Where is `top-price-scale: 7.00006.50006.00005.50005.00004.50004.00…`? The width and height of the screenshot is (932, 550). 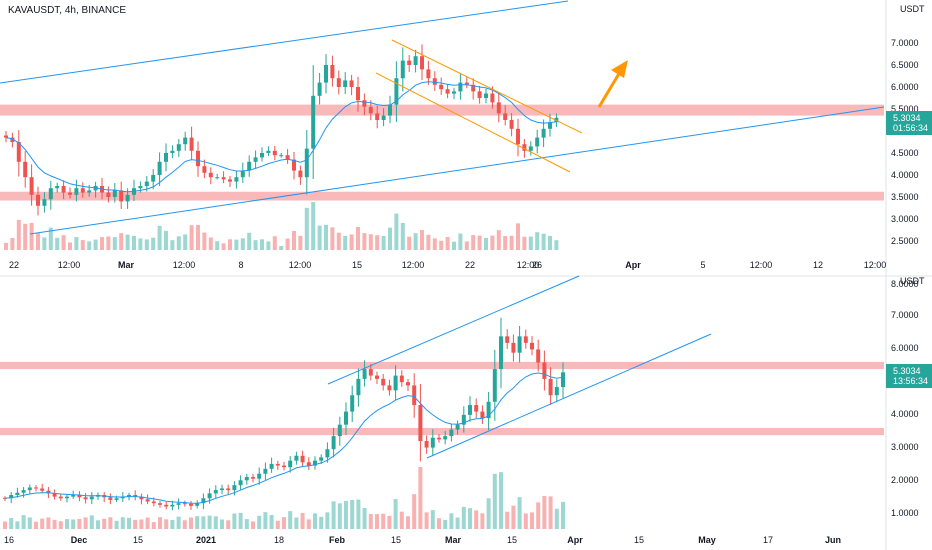
top-price-scale: 7.00006.50006.00005.50005.00004.50004.00… is located at coordinates (905, 142).